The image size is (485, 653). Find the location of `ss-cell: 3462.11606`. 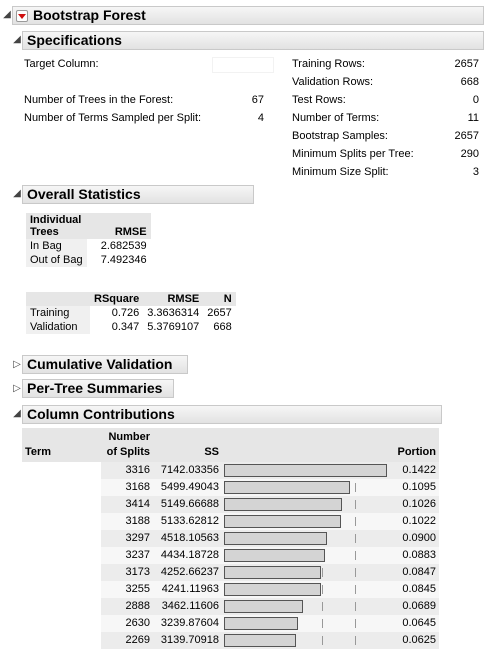

ss-cell: 3462.11606 is located at coordinates (190, 606).